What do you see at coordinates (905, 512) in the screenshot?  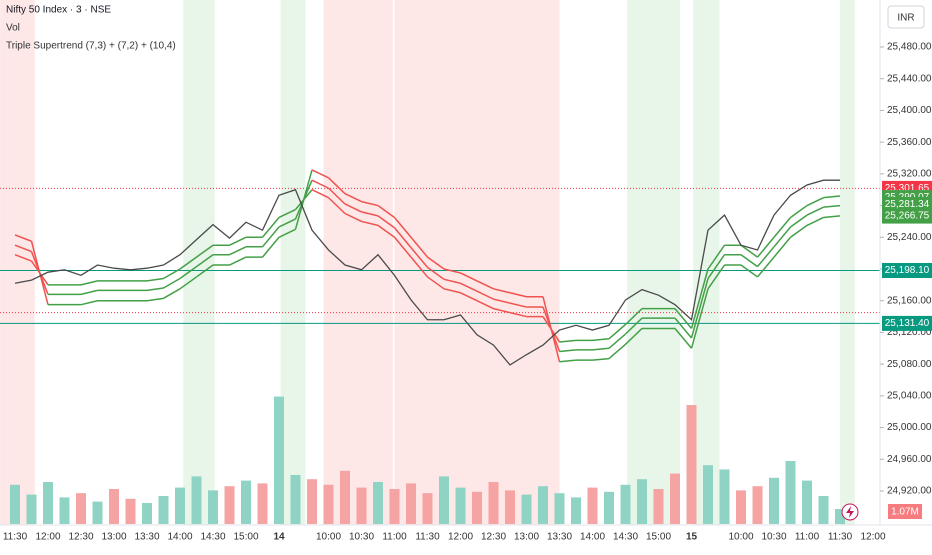 I see `volume-badge-label: 1.07M` at bounding box center [905, 512].